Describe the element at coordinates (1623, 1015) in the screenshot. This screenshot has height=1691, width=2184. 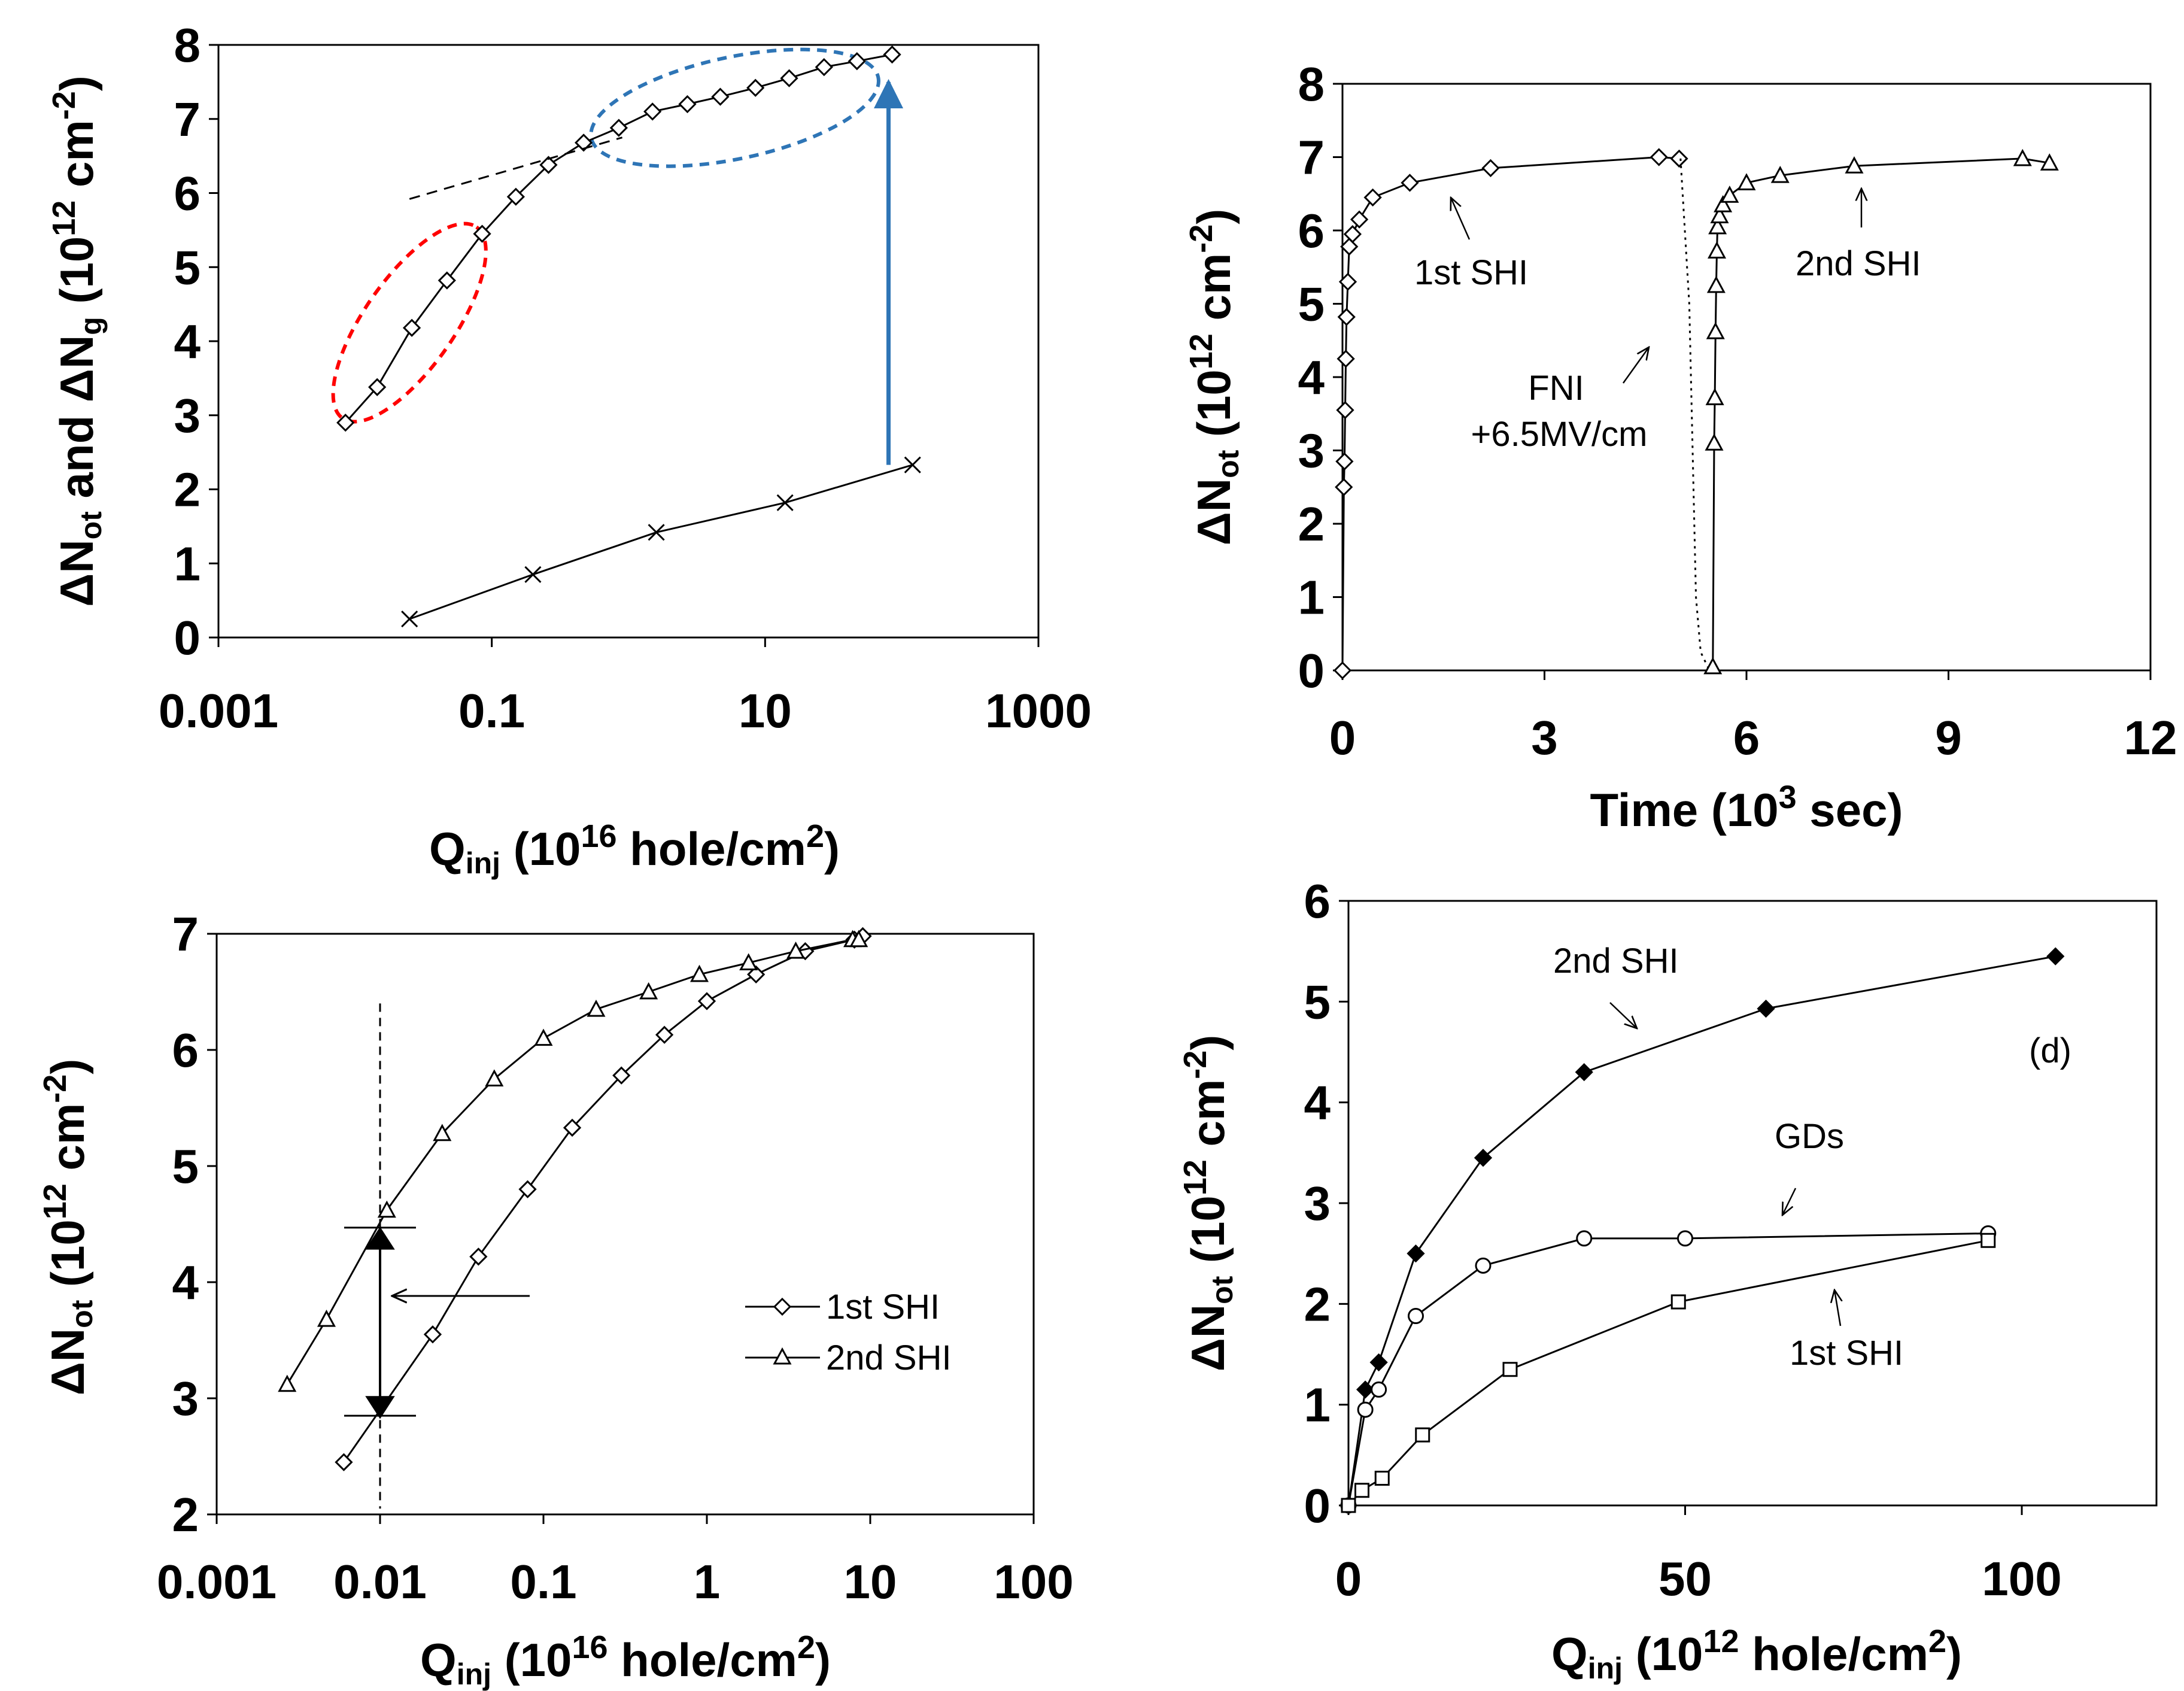
I see `chart-d-arrow-2nd-shi` at that location.